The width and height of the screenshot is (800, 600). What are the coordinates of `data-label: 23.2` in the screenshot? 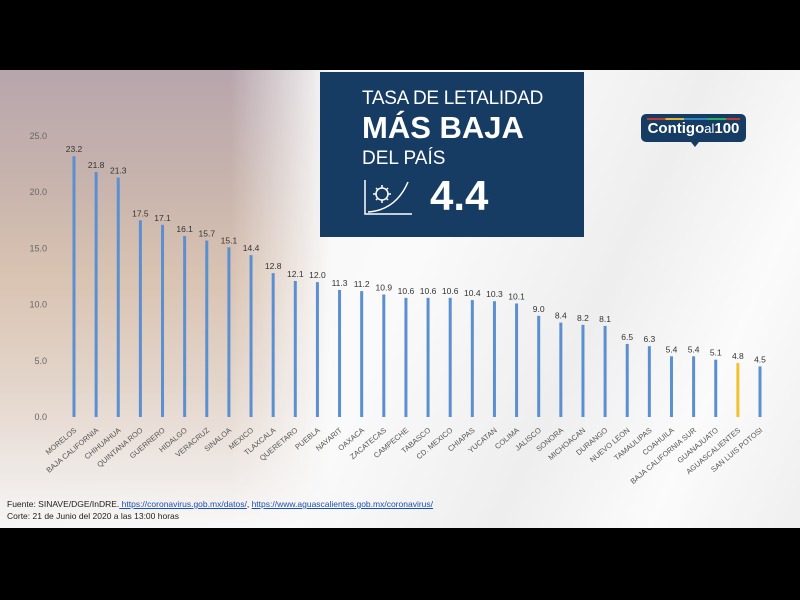 It's located at (74, 149).